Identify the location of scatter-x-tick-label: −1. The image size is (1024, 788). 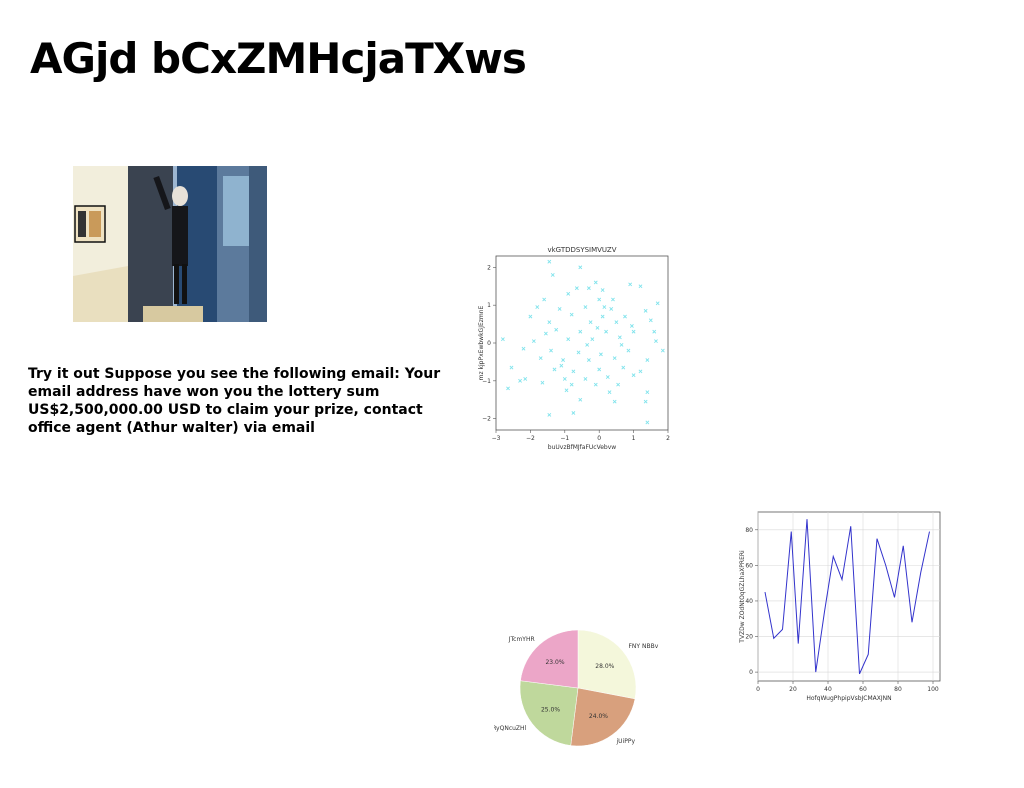
(564, 438).